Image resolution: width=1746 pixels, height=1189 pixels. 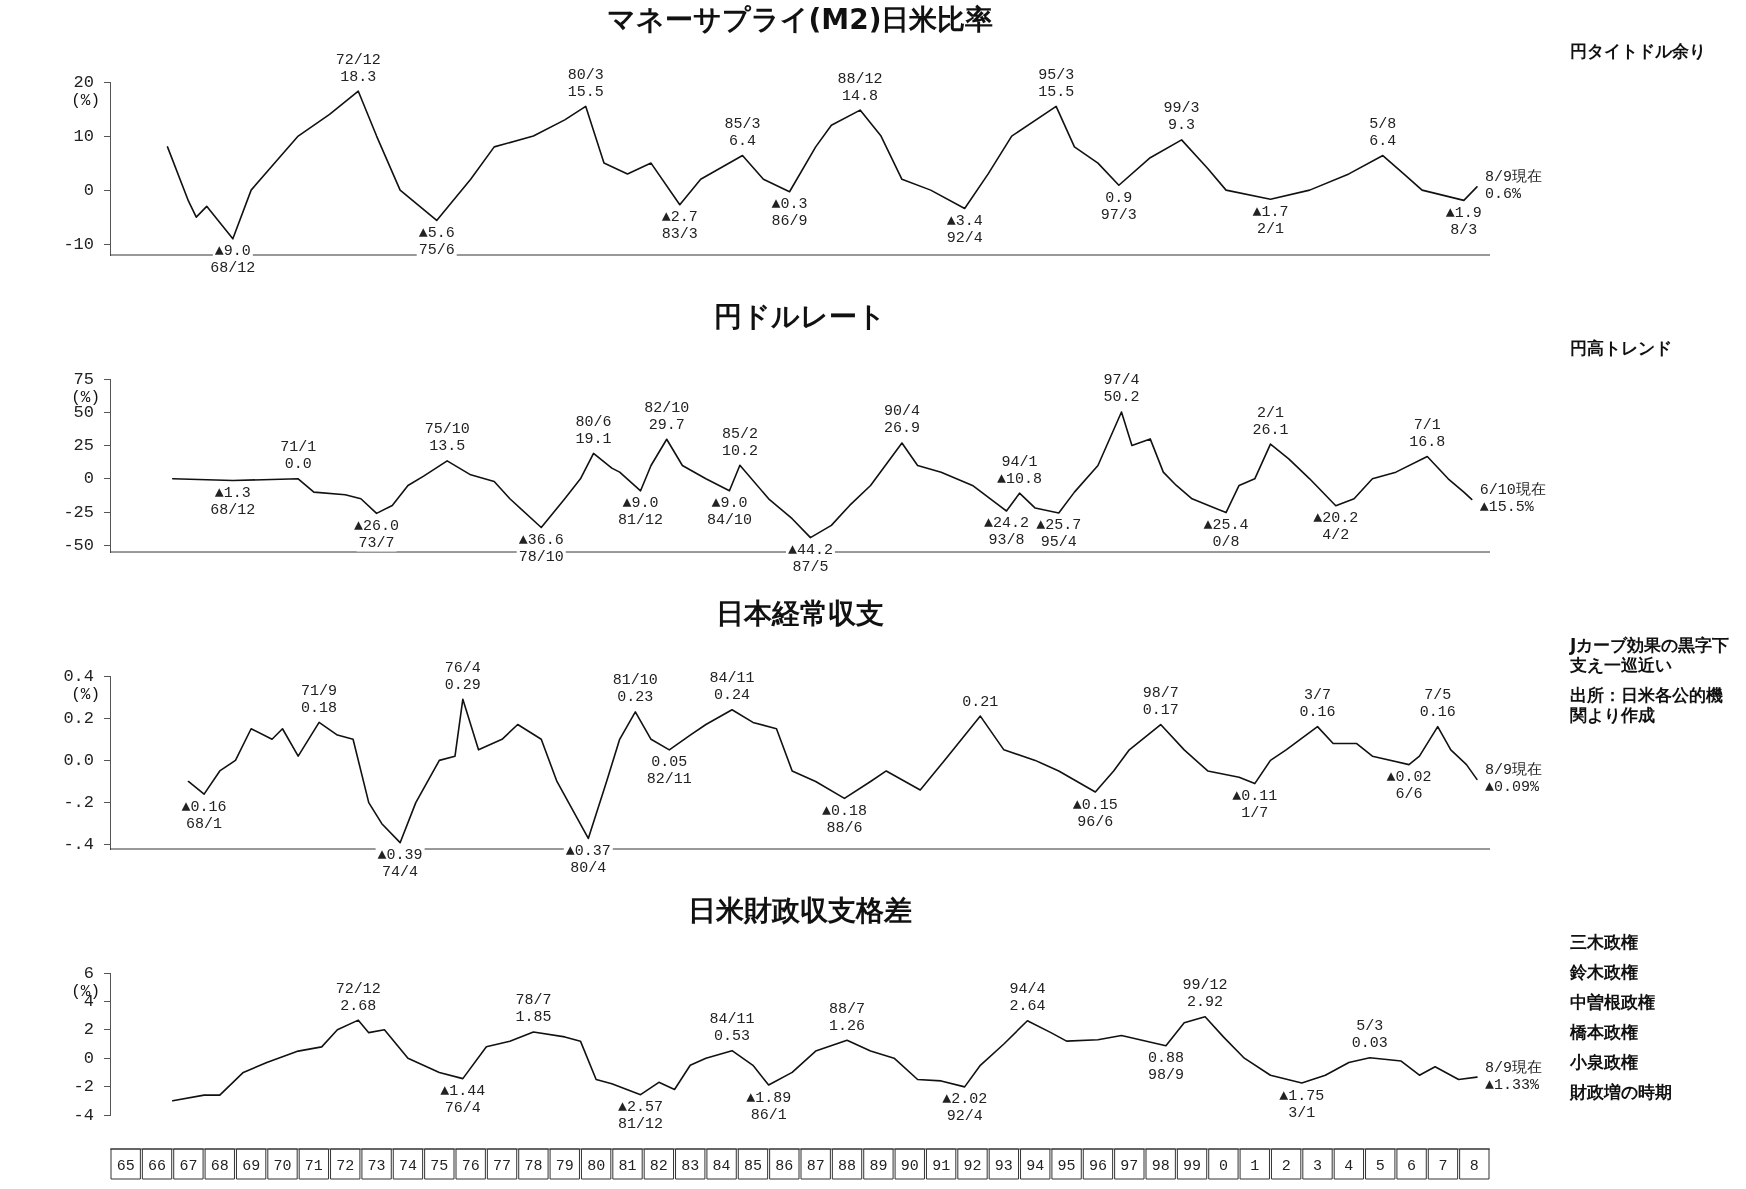 What do you see at coordinates (1463, 221) in the screenshot?
I see `annotation: ▲1.9 8/3` at bounding box center [1463, 221].